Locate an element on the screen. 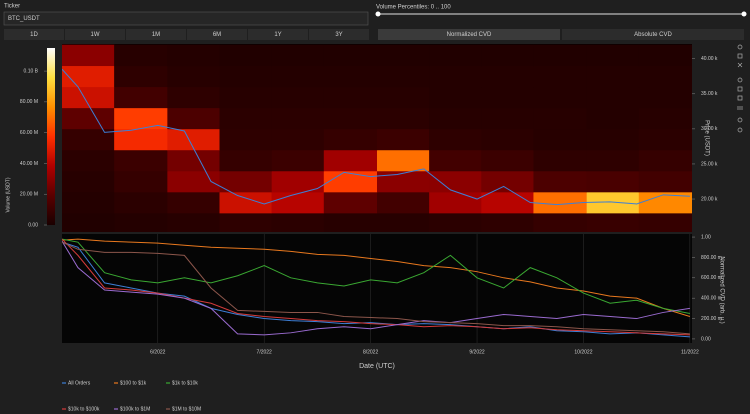 The image size is (750, 414). range-button-label: 1W is located at coordinates (95, 35).